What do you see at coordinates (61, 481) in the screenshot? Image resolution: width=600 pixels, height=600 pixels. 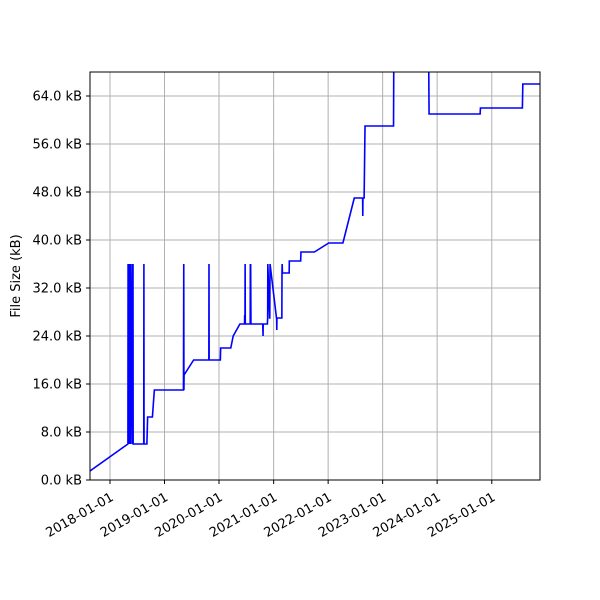 I see `y-tick-label: 0.0 kB` at bounding box center [61, 481].